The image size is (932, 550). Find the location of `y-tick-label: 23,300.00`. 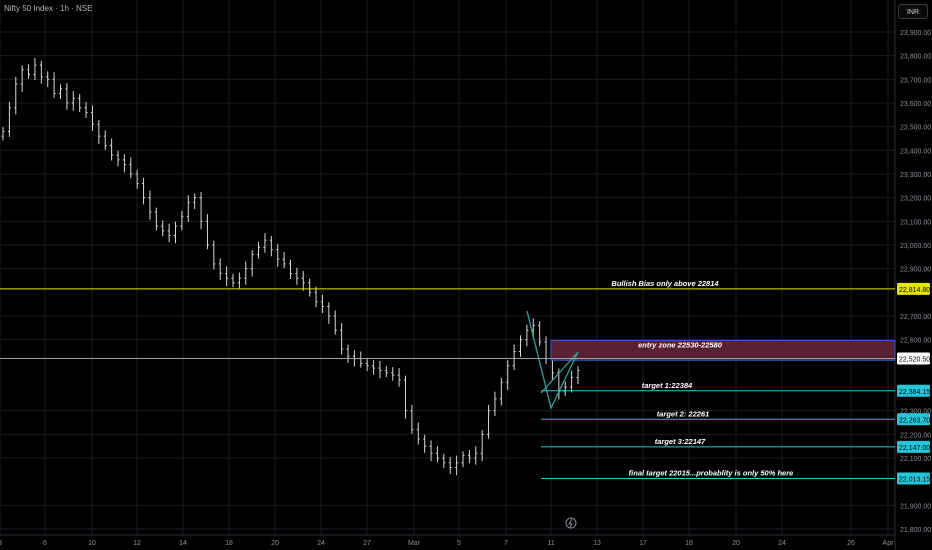

y-tick-label: 23,300.00 is located at coordinates (915, 175).